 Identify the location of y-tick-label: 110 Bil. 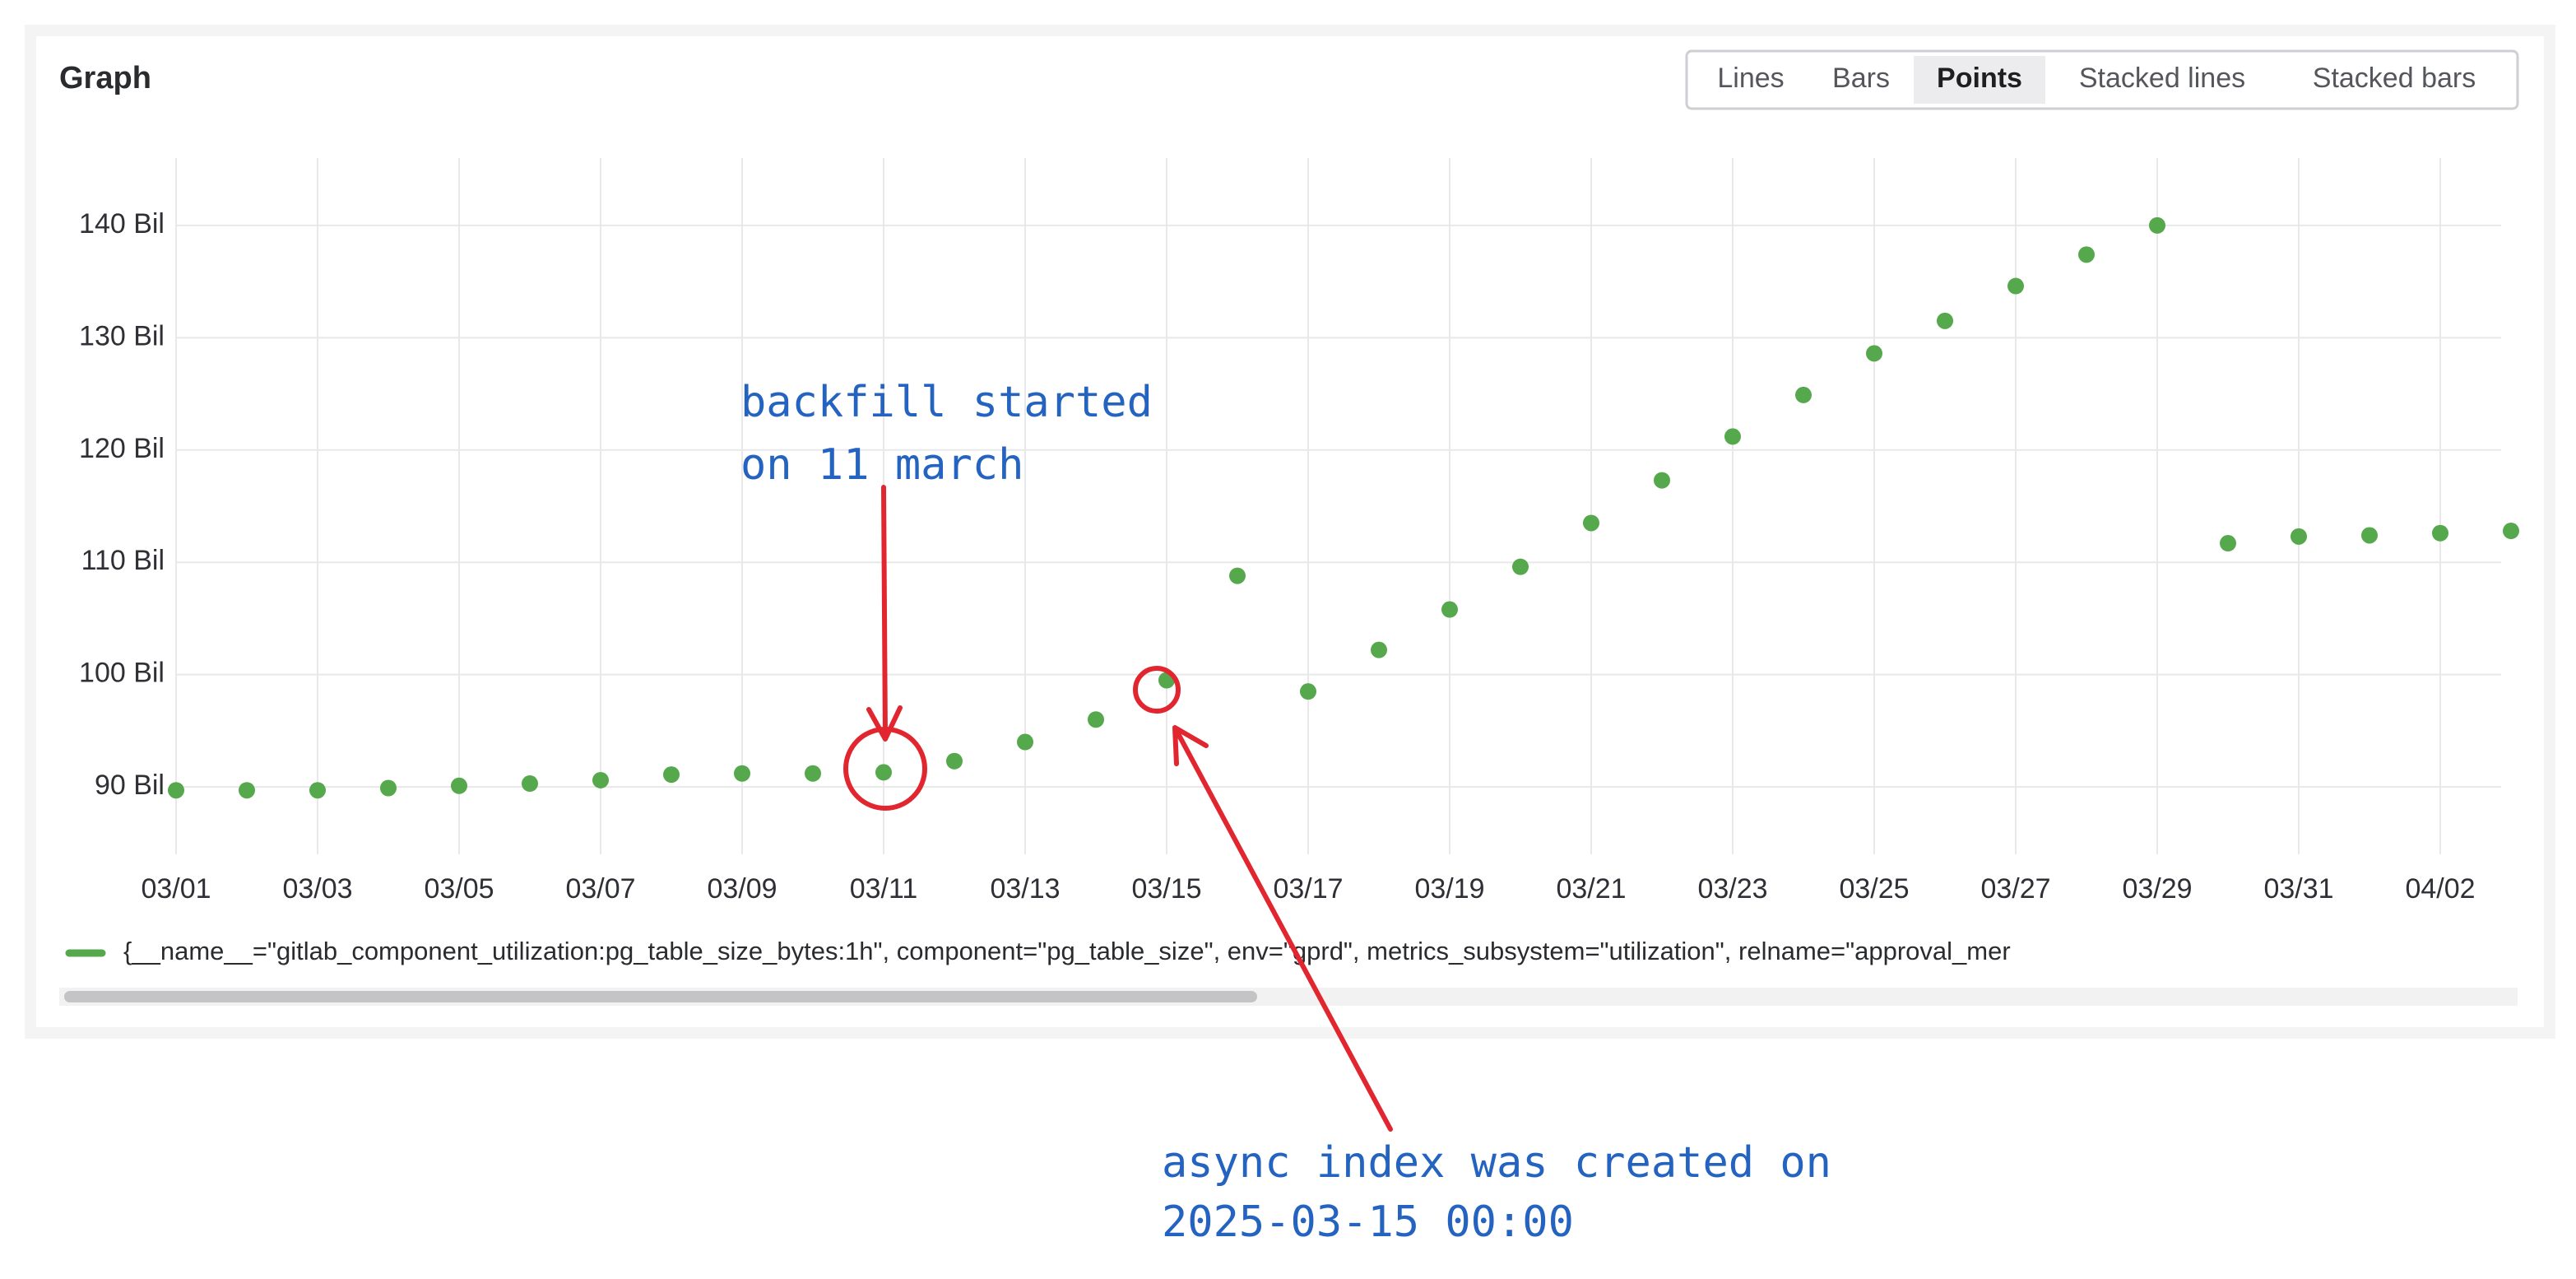
(123, 560).